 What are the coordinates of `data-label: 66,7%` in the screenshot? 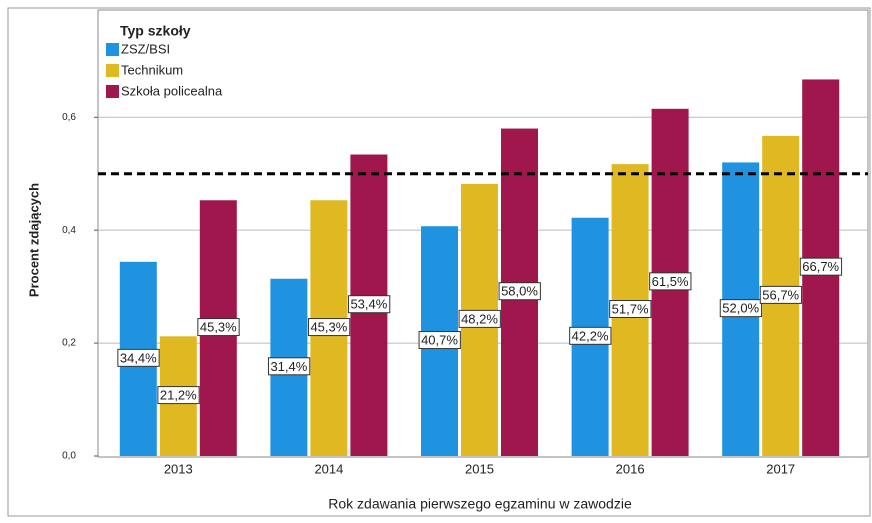 It's located at (820, 266).